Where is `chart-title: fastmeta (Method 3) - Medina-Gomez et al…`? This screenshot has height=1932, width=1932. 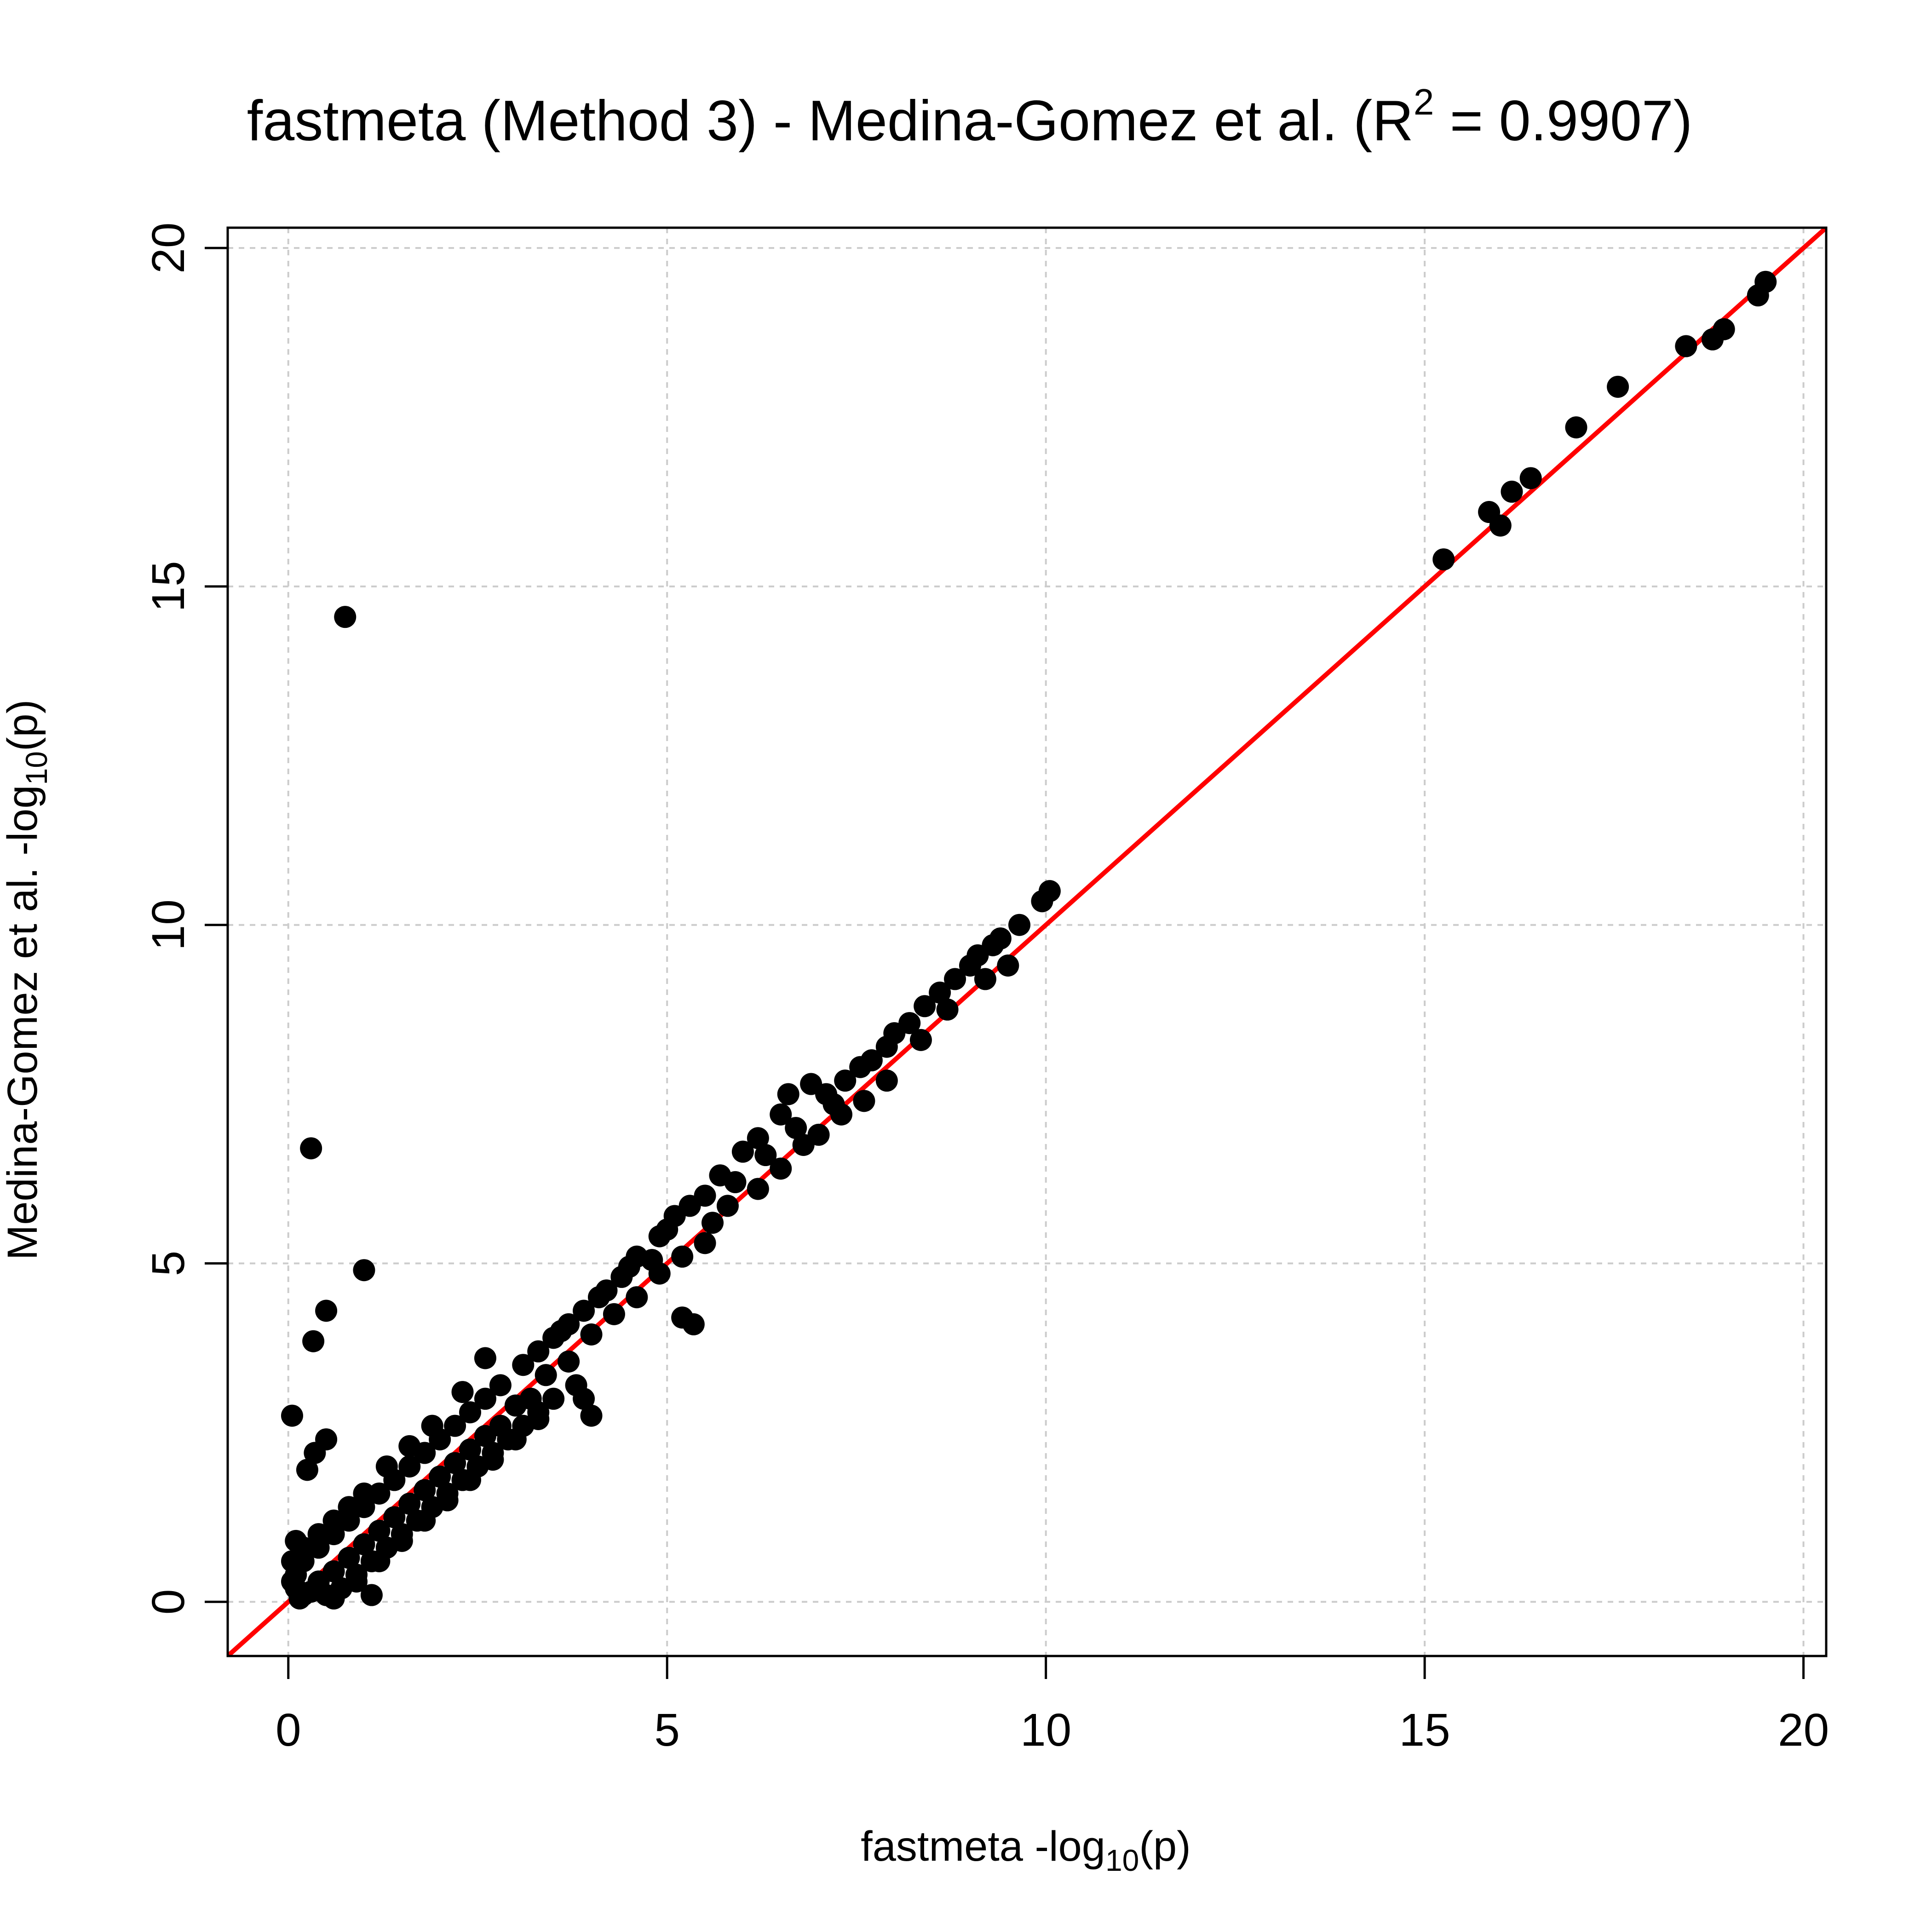
chart-title: fastmeta (Method 3) - Medina-Gomez et al… is located at coordinates (970, 117).